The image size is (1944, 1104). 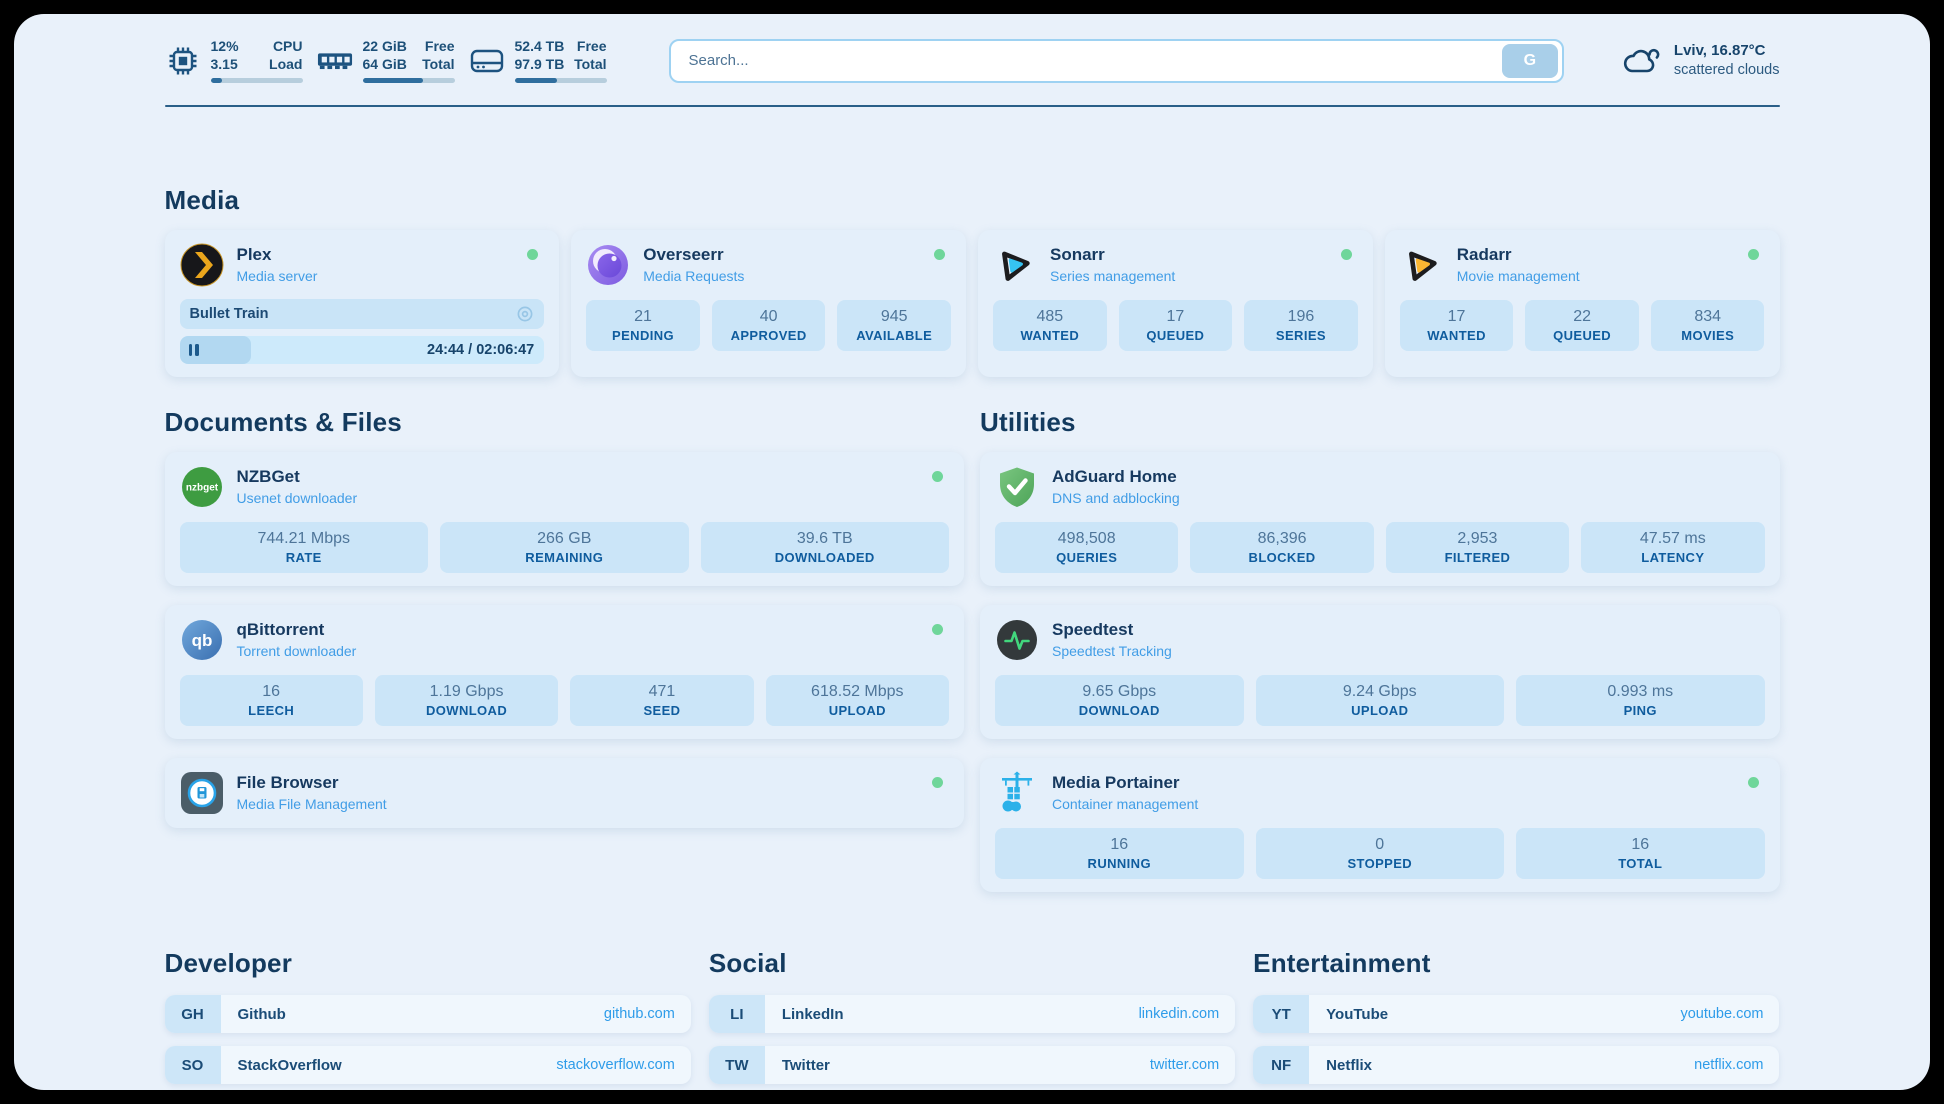 What do you see at coordinates (1642, 61) in the screenshot?
I see `cloud-icon` at bounding box center [1642, 61].